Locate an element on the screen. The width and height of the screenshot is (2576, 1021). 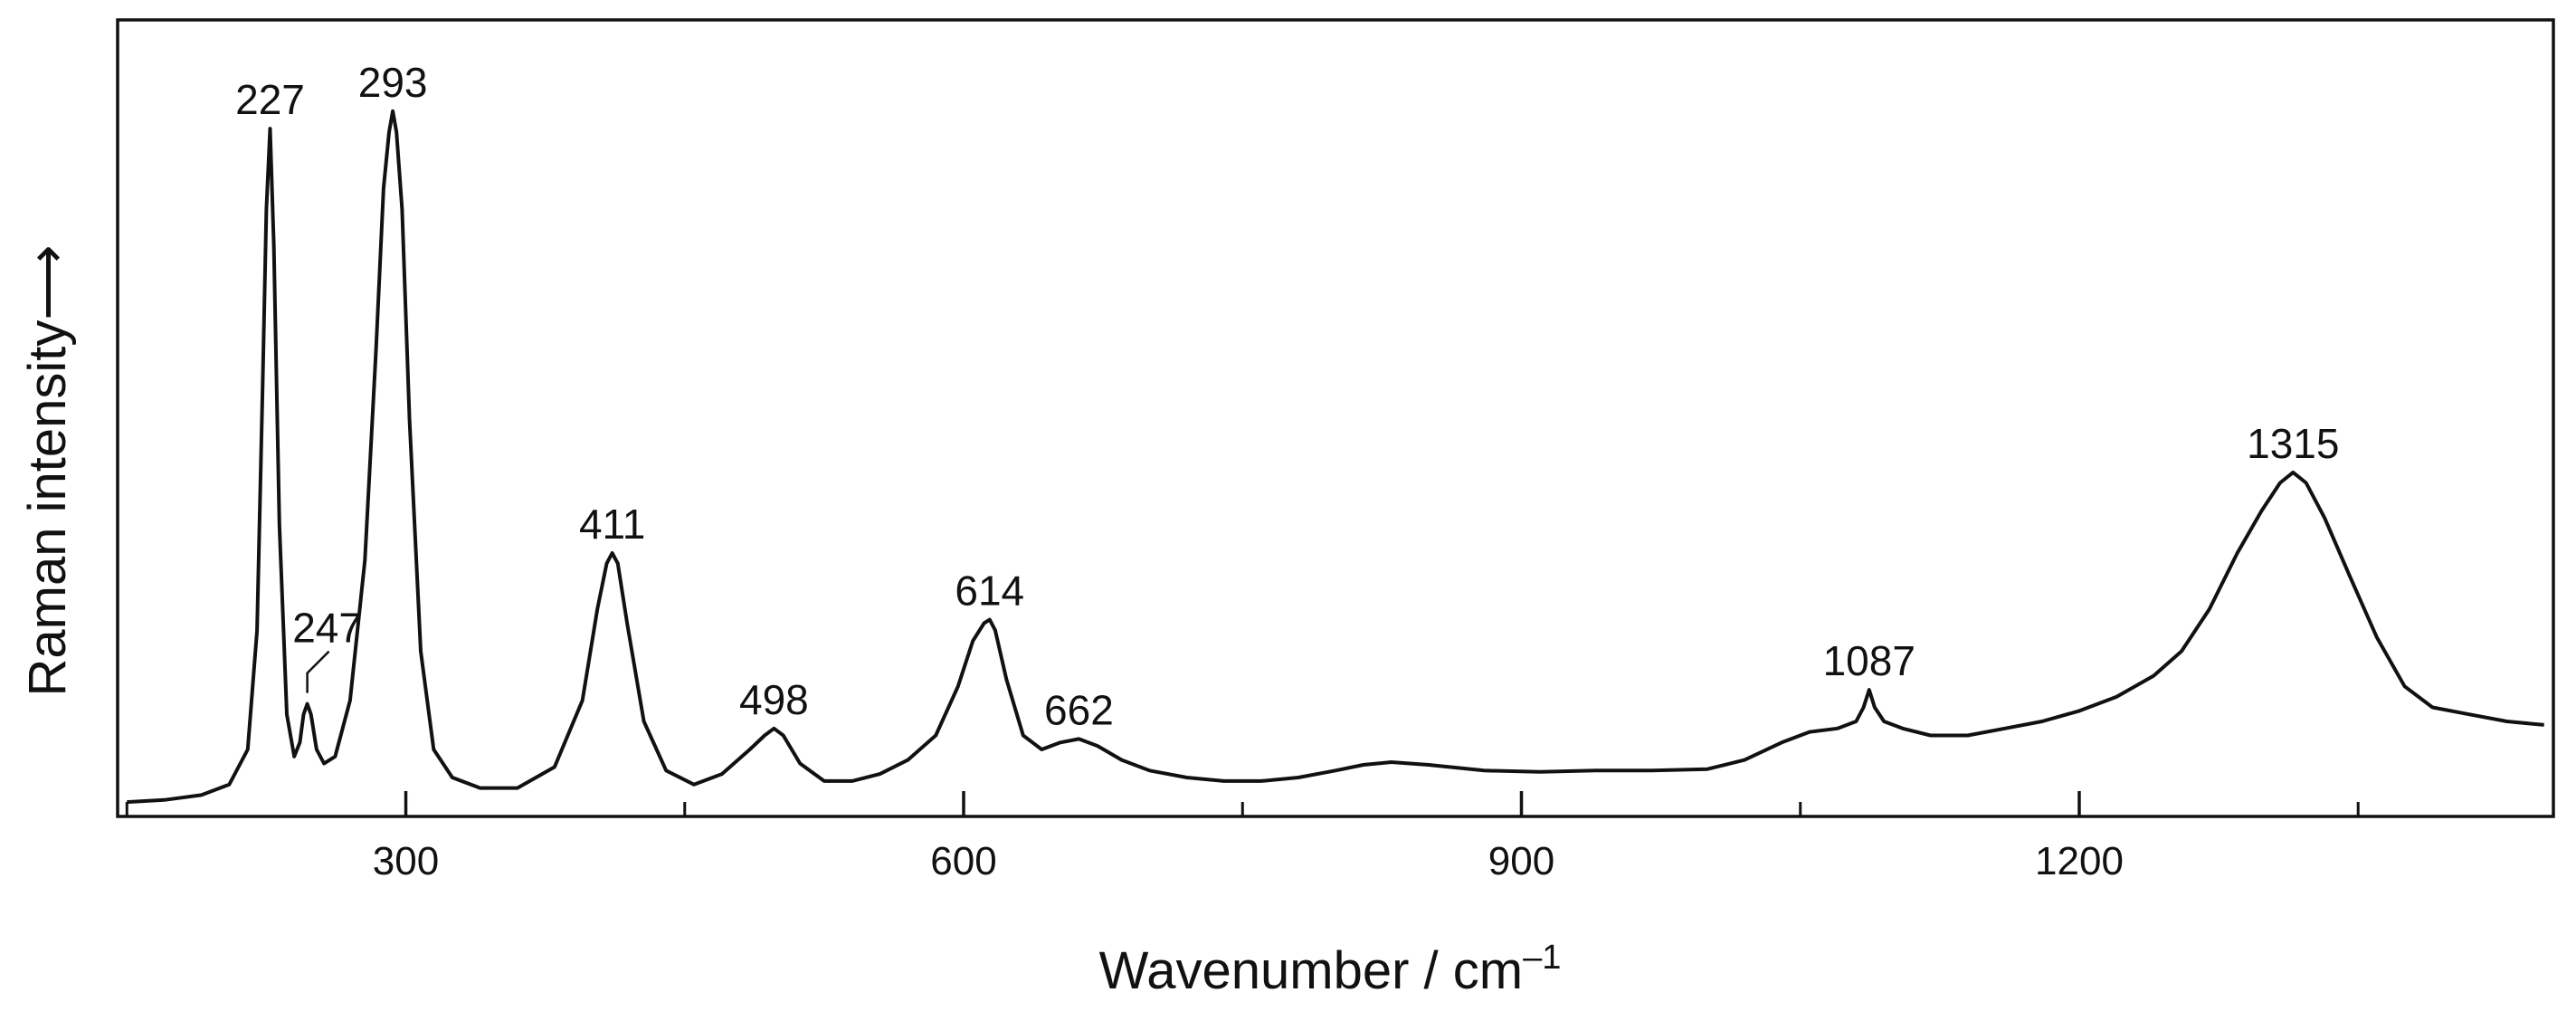
peak-label-227: 227 is located at coordinates (270, 99).